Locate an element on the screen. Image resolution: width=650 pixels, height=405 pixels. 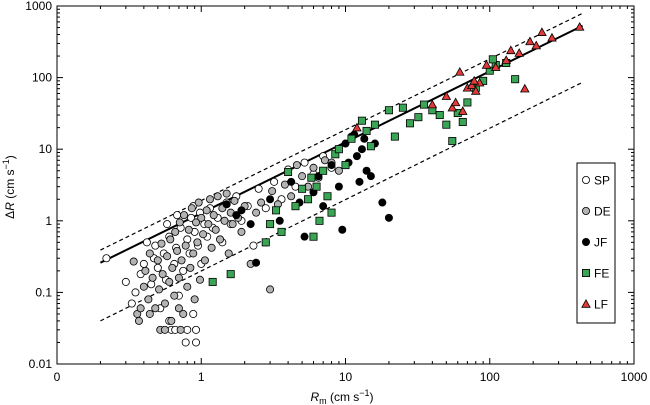
series-de is located at coordinates (236, 245).